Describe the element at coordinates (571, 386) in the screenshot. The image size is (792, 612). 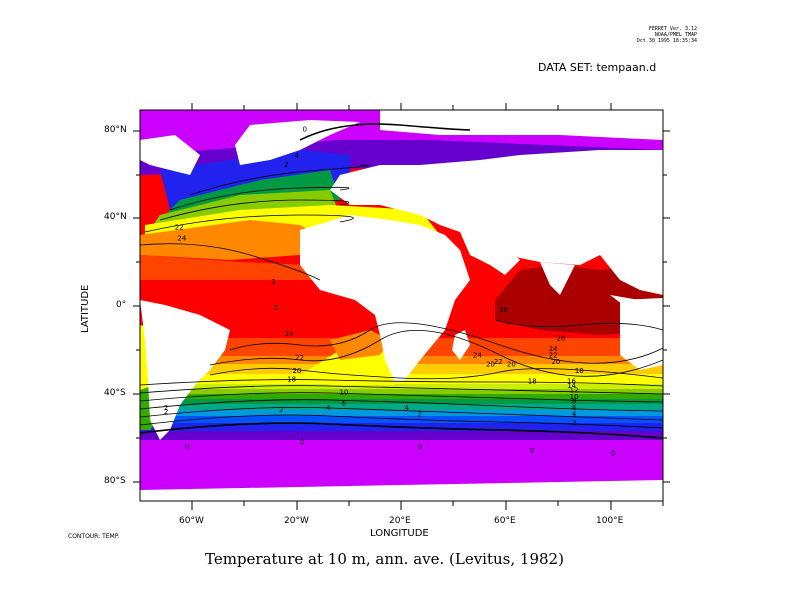
I see `contour-label: 14` at that location.